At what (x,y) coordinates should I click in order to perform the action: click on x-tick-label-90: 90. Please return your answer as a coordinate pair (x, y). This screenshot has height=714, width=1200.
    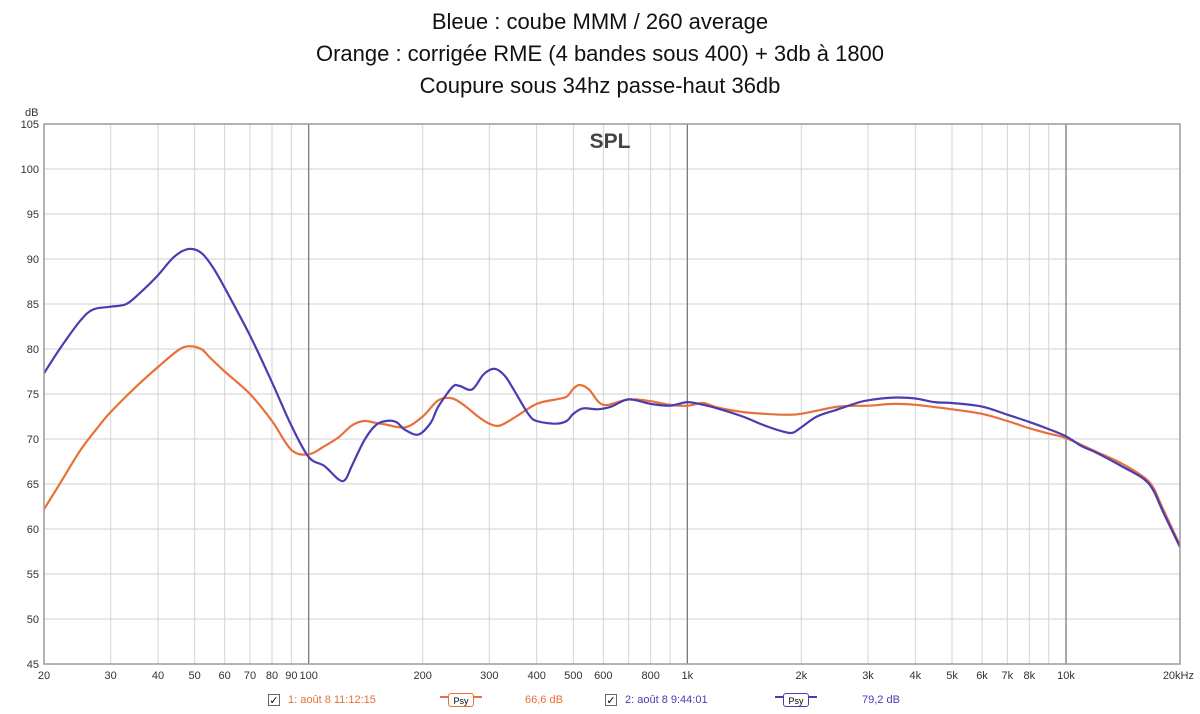
    Looking at the image, I should click on (291, 676).